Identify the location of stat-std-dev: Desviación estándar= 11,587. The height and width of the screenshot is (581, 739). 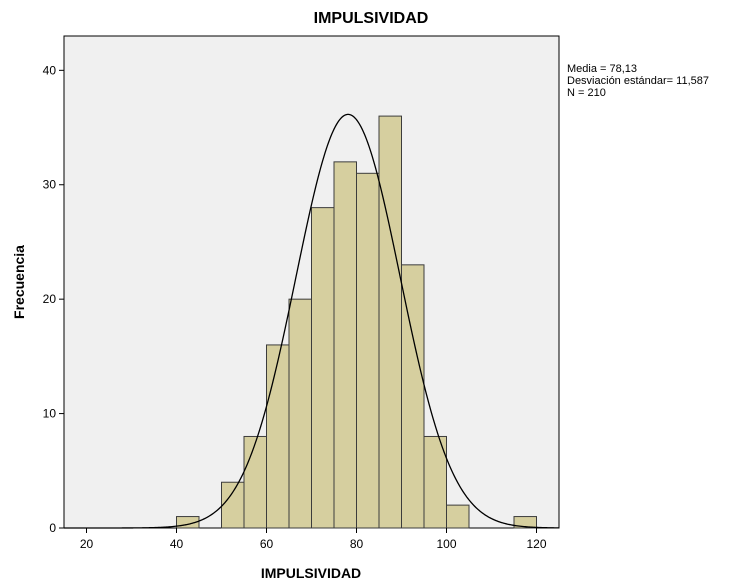
(638, 81).